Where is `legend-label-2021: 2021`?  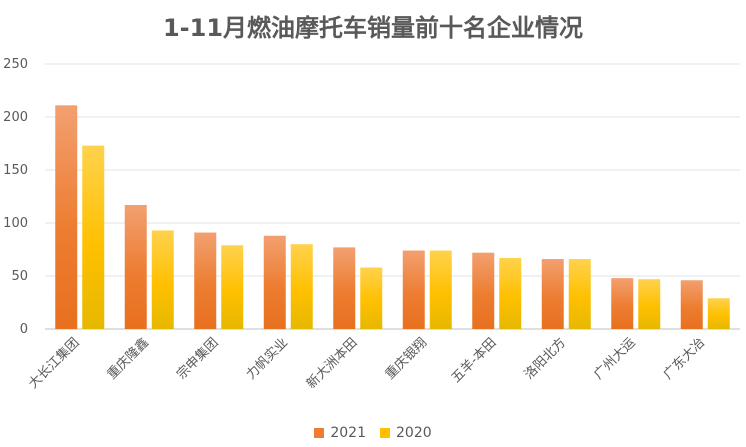 legend-label-2021: 2021 is located at coordinates (348, 433).